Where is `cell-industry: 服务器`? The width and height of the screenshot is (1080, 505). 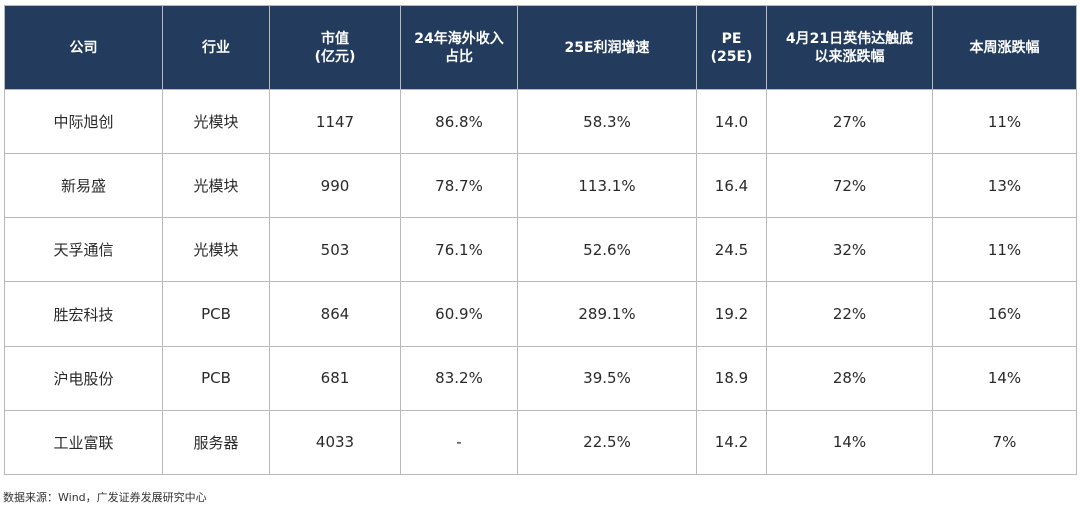
cell-industry: 服务器 is located at coordinates (216, 442).